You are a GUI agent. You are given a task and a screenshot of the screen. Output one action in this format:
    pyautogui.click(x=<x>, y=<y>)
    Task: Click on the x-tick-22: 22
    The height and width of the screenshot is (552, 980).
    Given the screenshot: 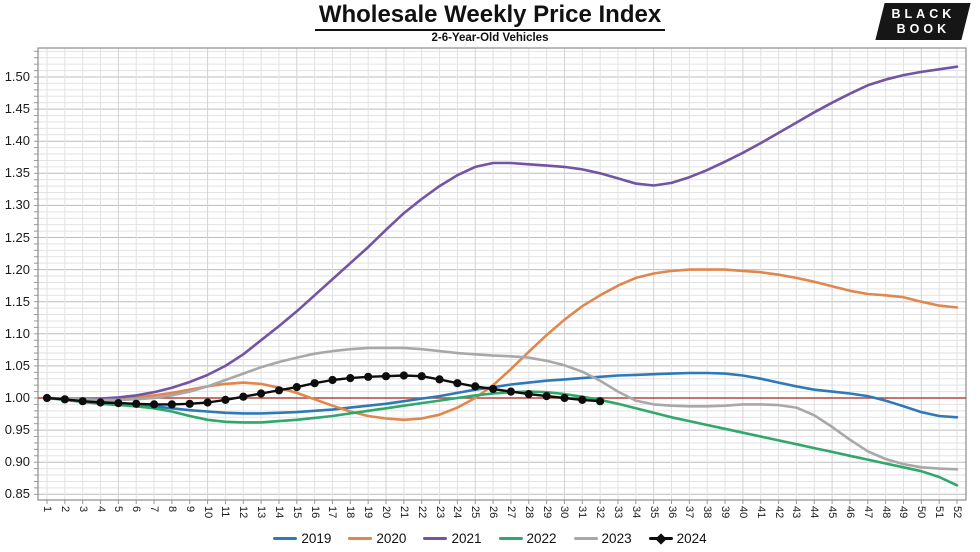 What is the action you would take?
    pyautogui.click(x=421, y=512)
    